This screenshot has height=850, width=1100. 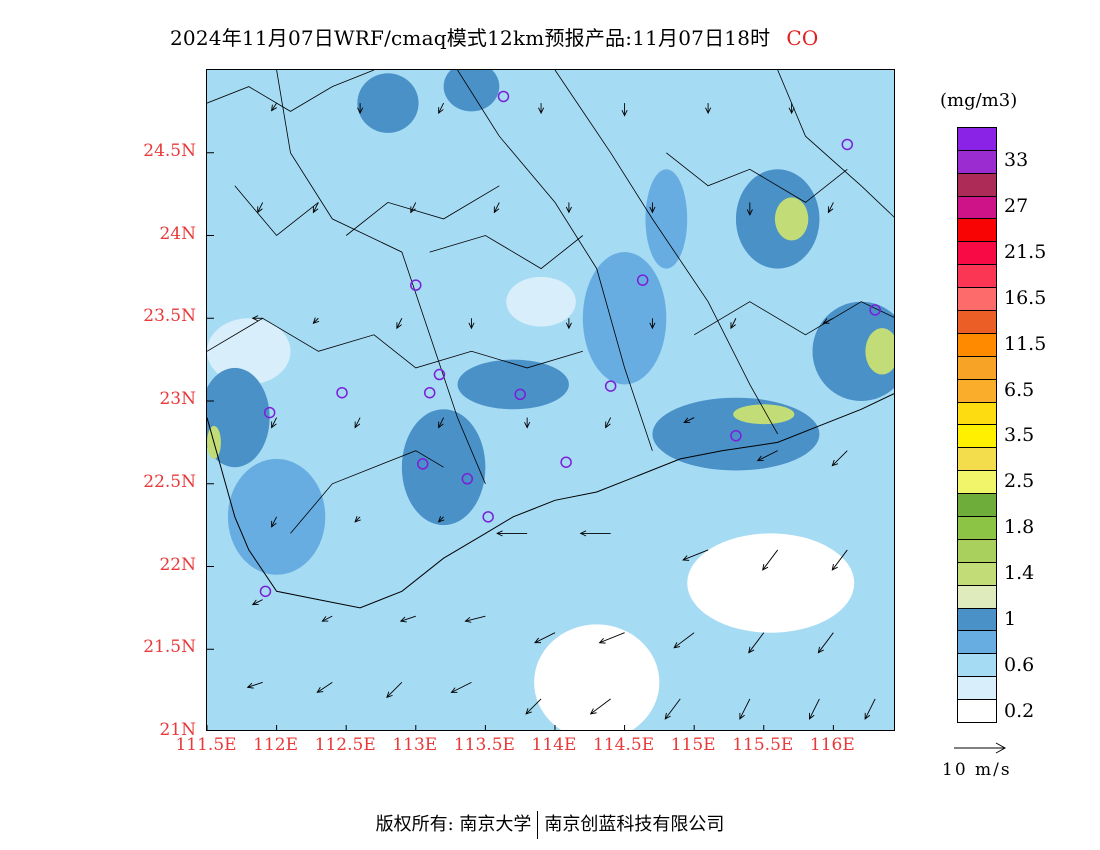 I want to click on x-tick-label: 115.5E, so click(x=763, y=745).